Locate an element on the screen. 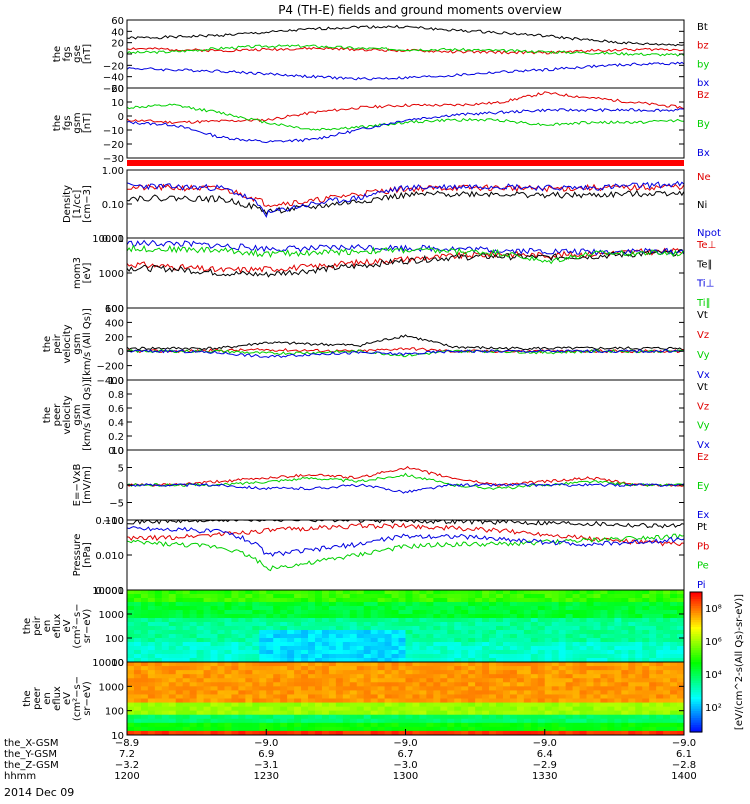 The image size is (750, 804). y-tick-label: 1000 is located at coordinates (111, 615).